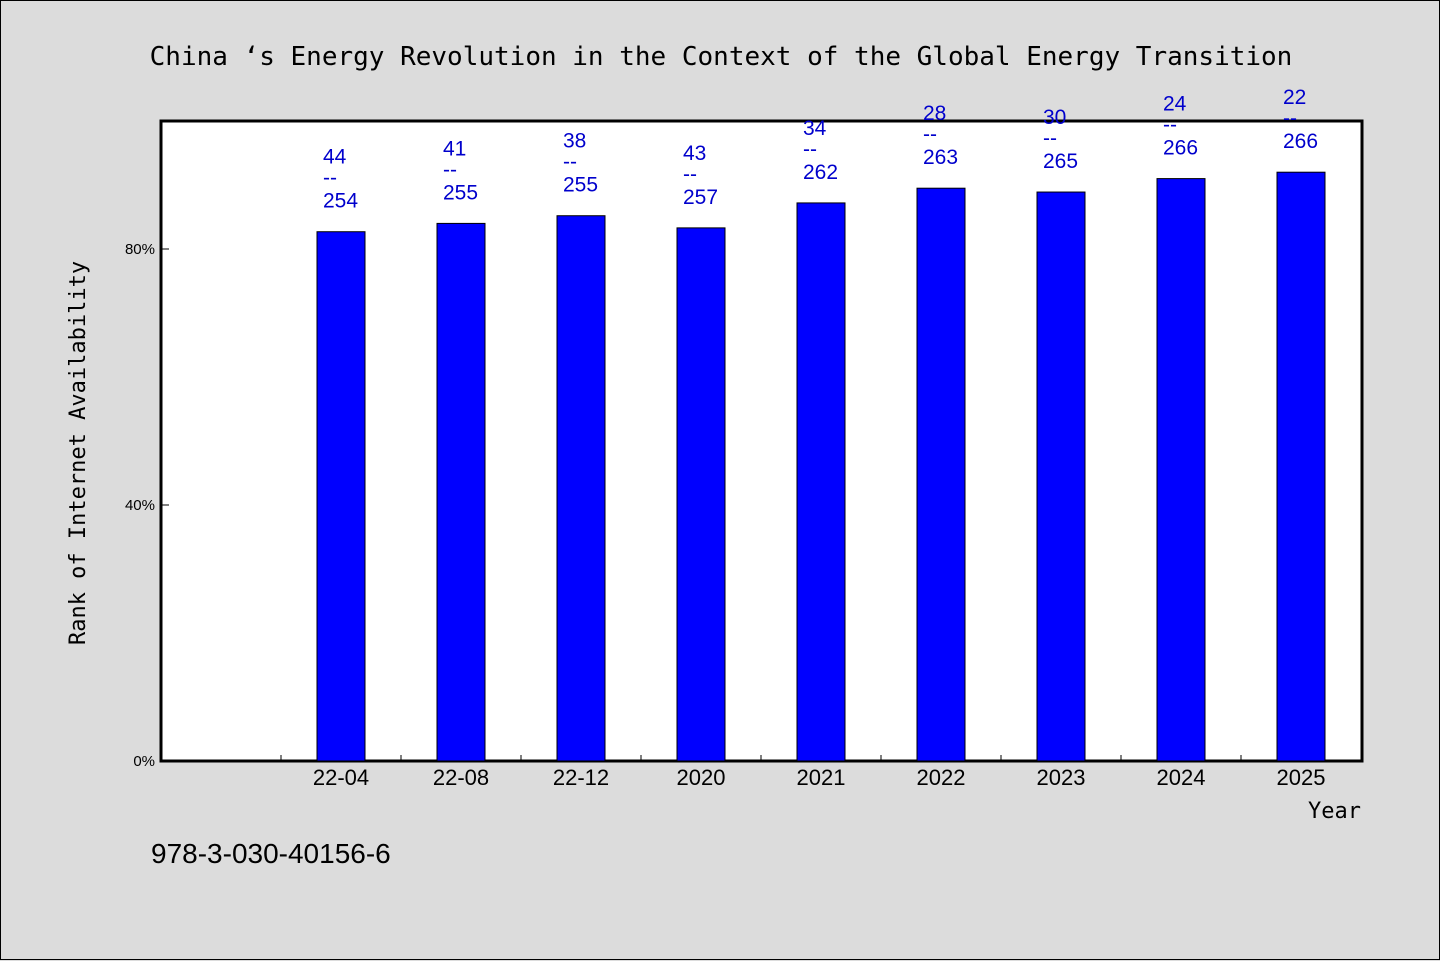  I want to click on x-ticks-group: 22-04 22-08 22-12 2020 2021 2022 2023 2024 2025, so click(821, 772).